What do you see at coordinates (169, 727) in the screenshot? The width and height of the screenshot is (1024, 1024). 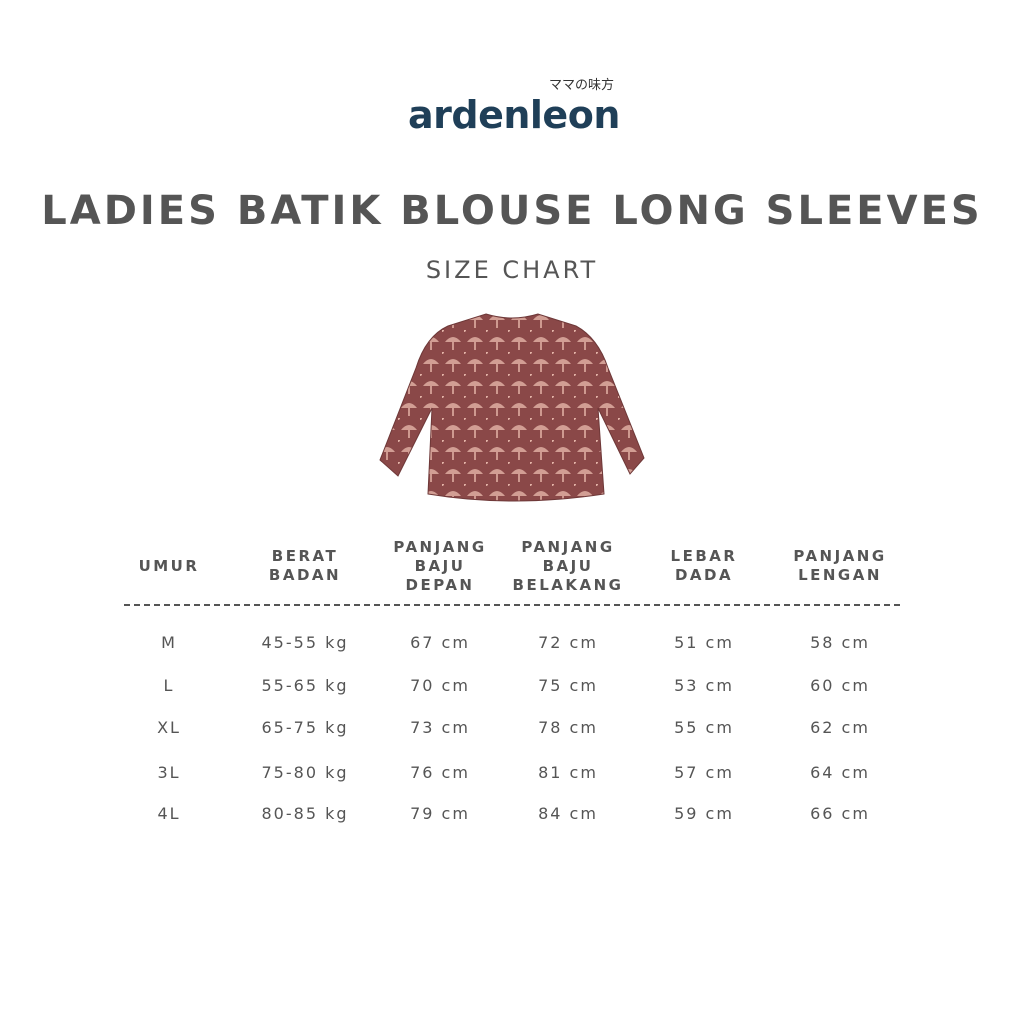 I see `table-cell: XL` at bounding box center [169, 727].